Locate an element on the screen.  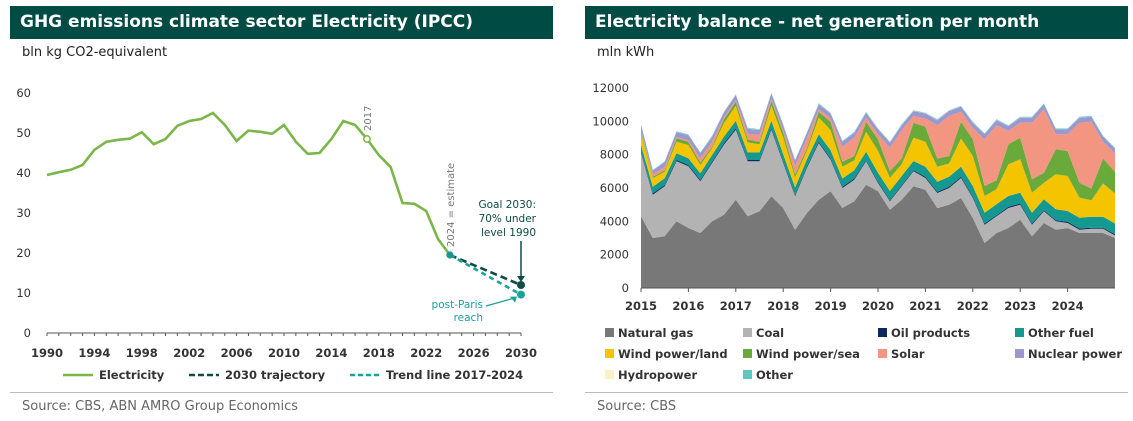
x-tick-label: 2030 is located at coordinates (521, 353).